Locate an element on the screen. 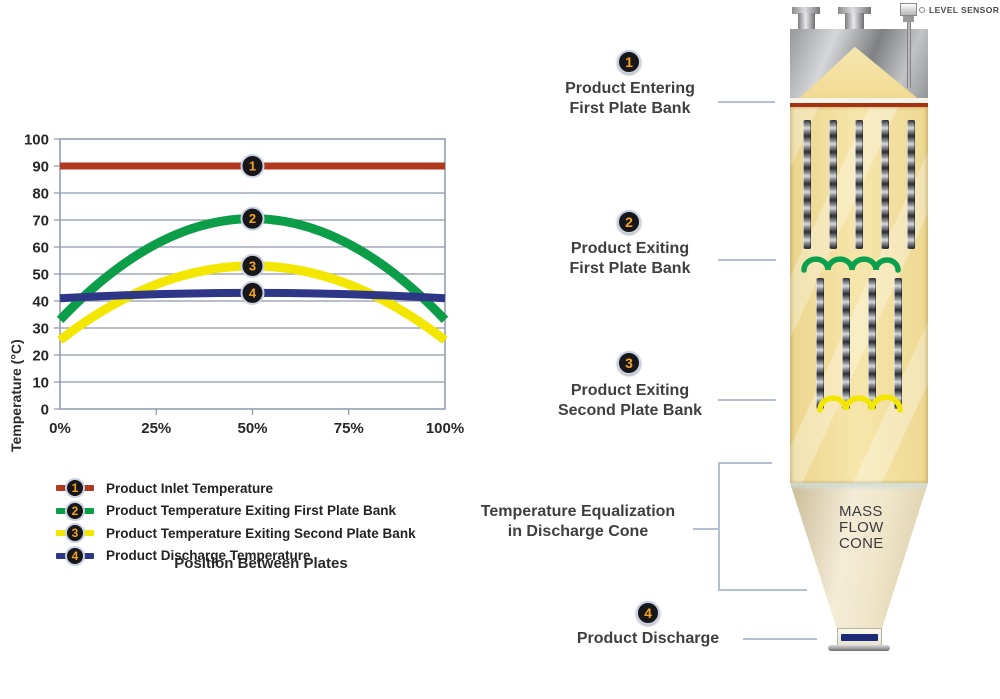  y-tick-label: 50 is located at coordinates (40, 275).